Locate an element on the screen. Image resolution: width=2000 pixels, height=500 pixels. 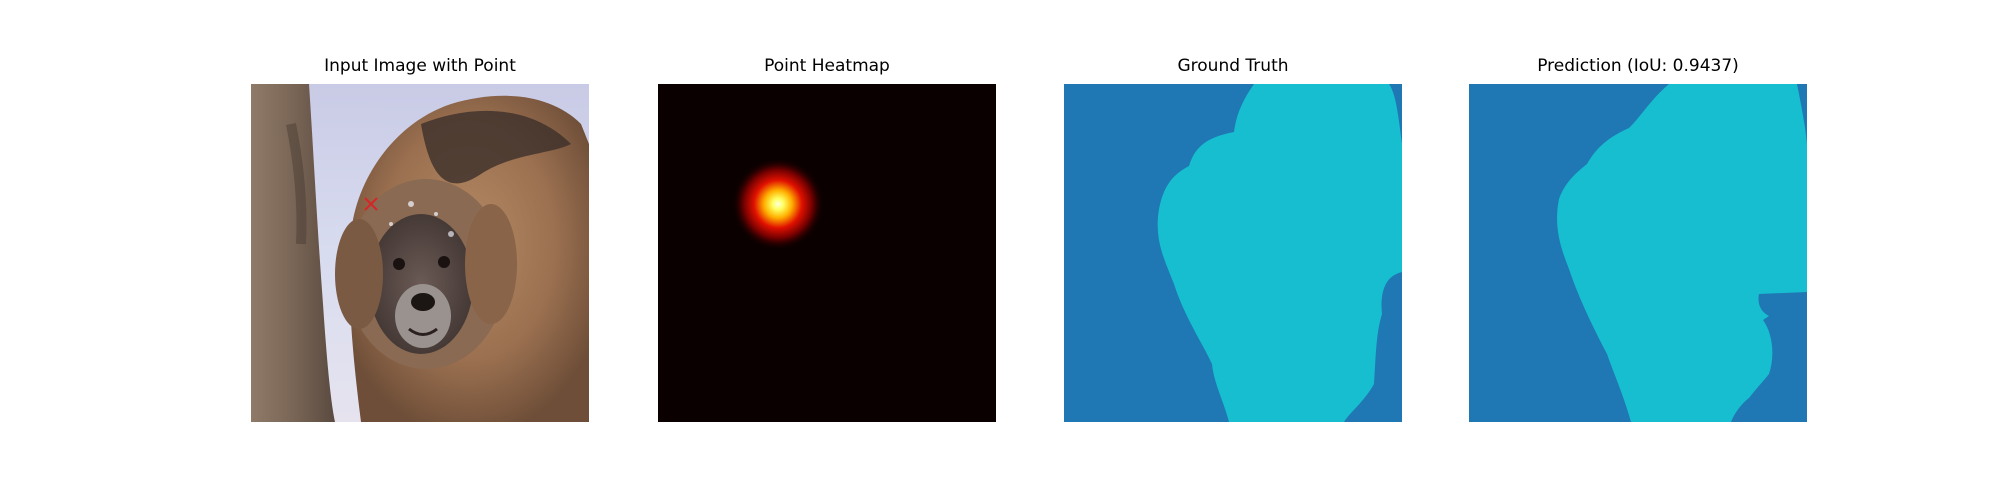
panel-title-ground-truth: Ground Truth is located at coordinates (1233, 66).